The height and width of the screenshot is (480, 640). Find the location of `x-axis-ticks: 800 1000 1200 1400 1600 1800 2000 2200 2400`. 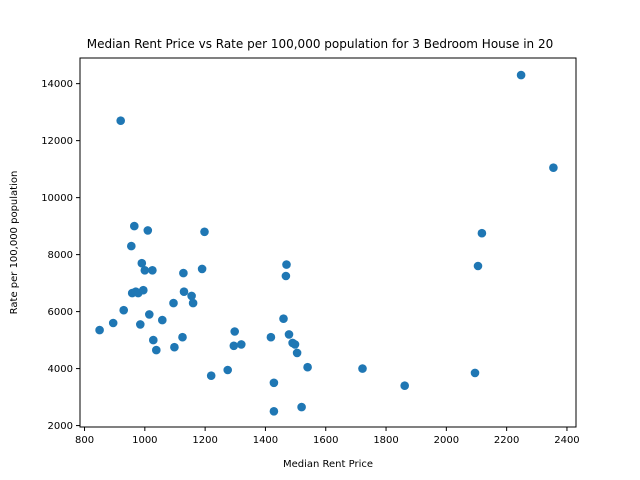

x-axis-ticks: 800 1000 1200 1400 1600 1800 2000 2200 2400 is located at coordinates (327, 436).